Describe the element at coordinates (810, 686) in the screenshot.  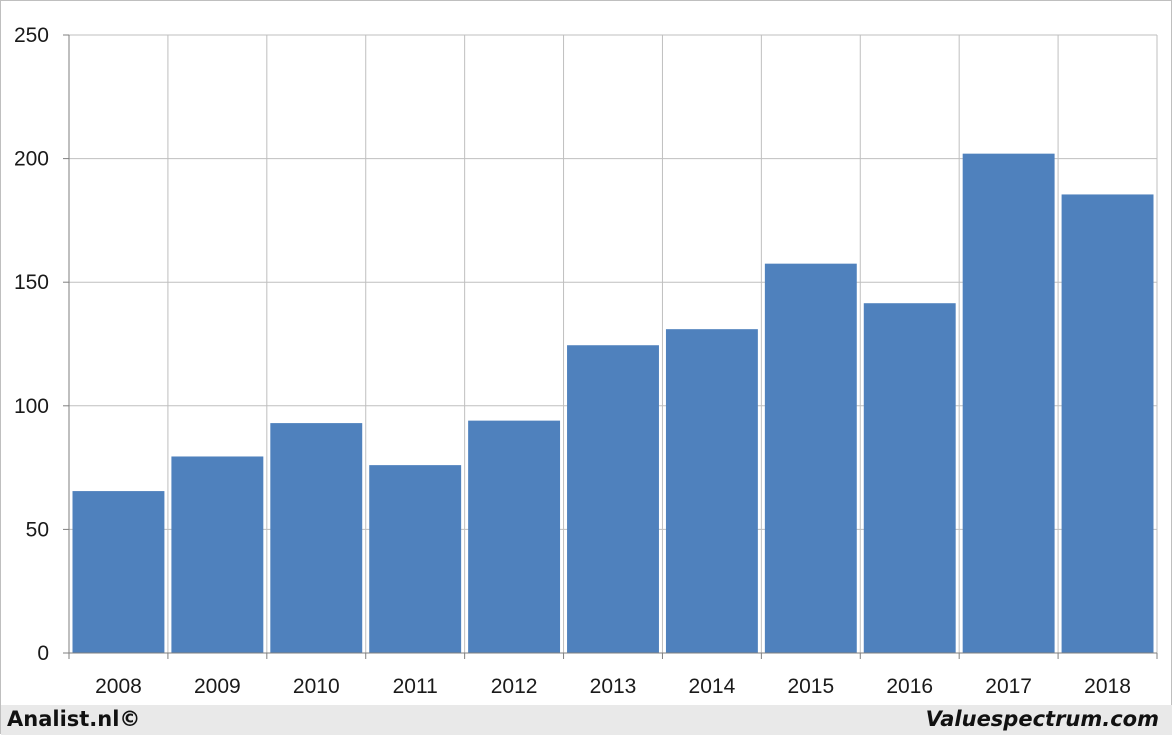
I see `x-tick-label: 2015` at that location.